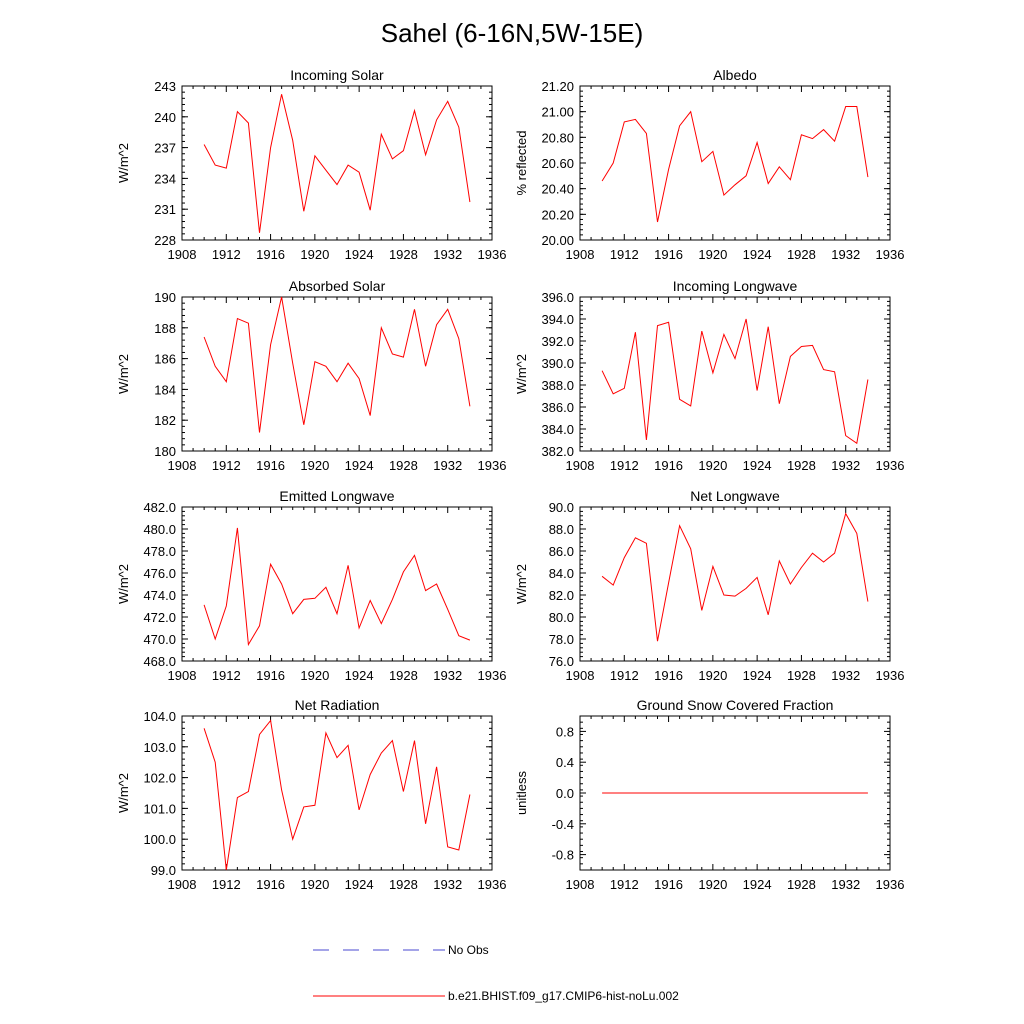 This screenshot has width=1024, height=1024. I want to click on figure-title: Sahel (6-16N,5W-15E), so click(512, 33).